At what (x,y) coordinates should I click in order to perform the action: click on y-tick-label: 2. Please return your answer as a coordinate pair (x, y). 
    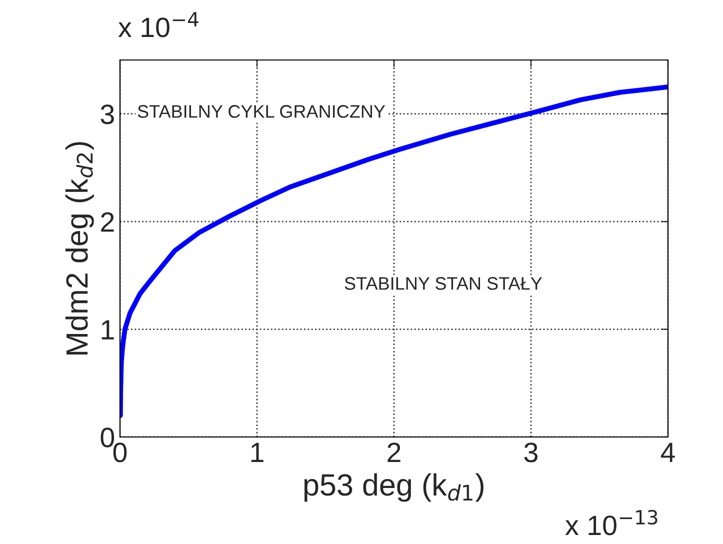
    Looking at the image, I should click on (107, 222).